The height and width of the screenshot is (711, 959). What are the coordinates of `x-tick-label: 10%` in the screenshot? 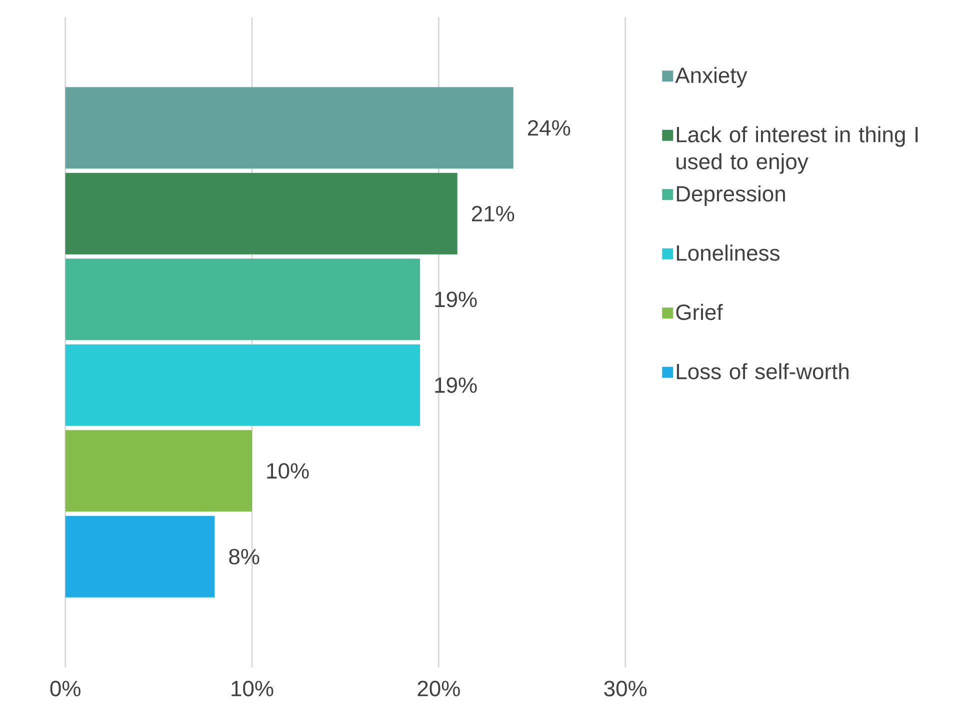 It's located at (253, 688).